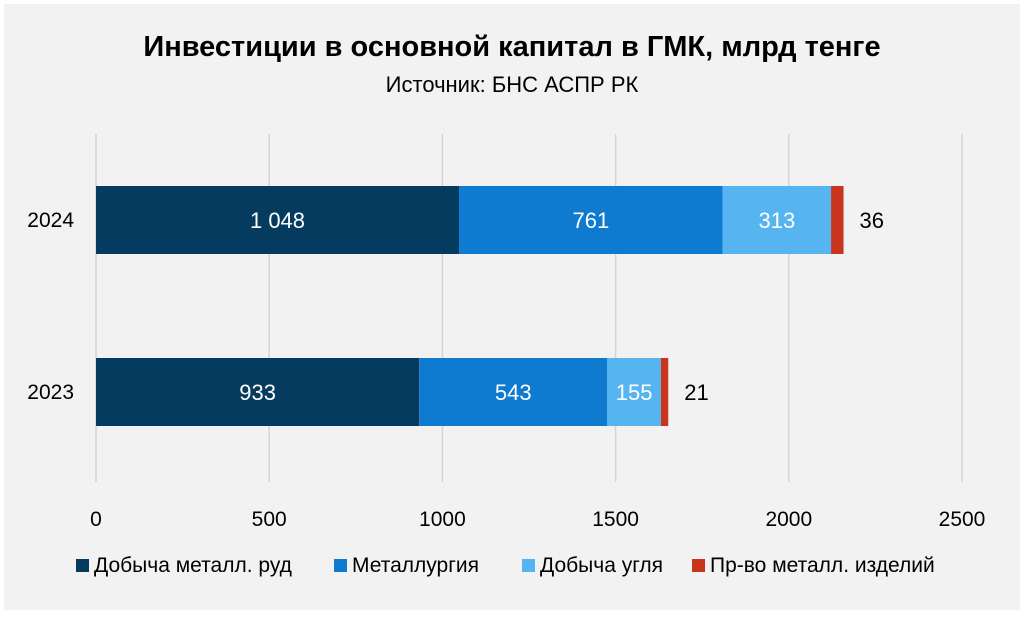  Describe the element at coordinates (442, 519) in the screenshot. I see `x-tick-label-1000: 1000` at that location.